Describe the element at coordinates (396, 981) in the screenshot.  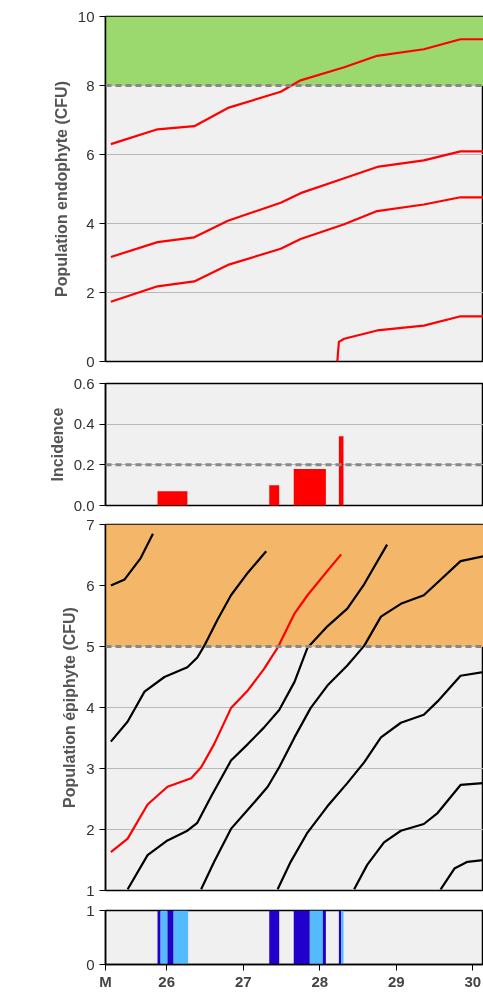
I see `x-tick-label: 29` at that location.